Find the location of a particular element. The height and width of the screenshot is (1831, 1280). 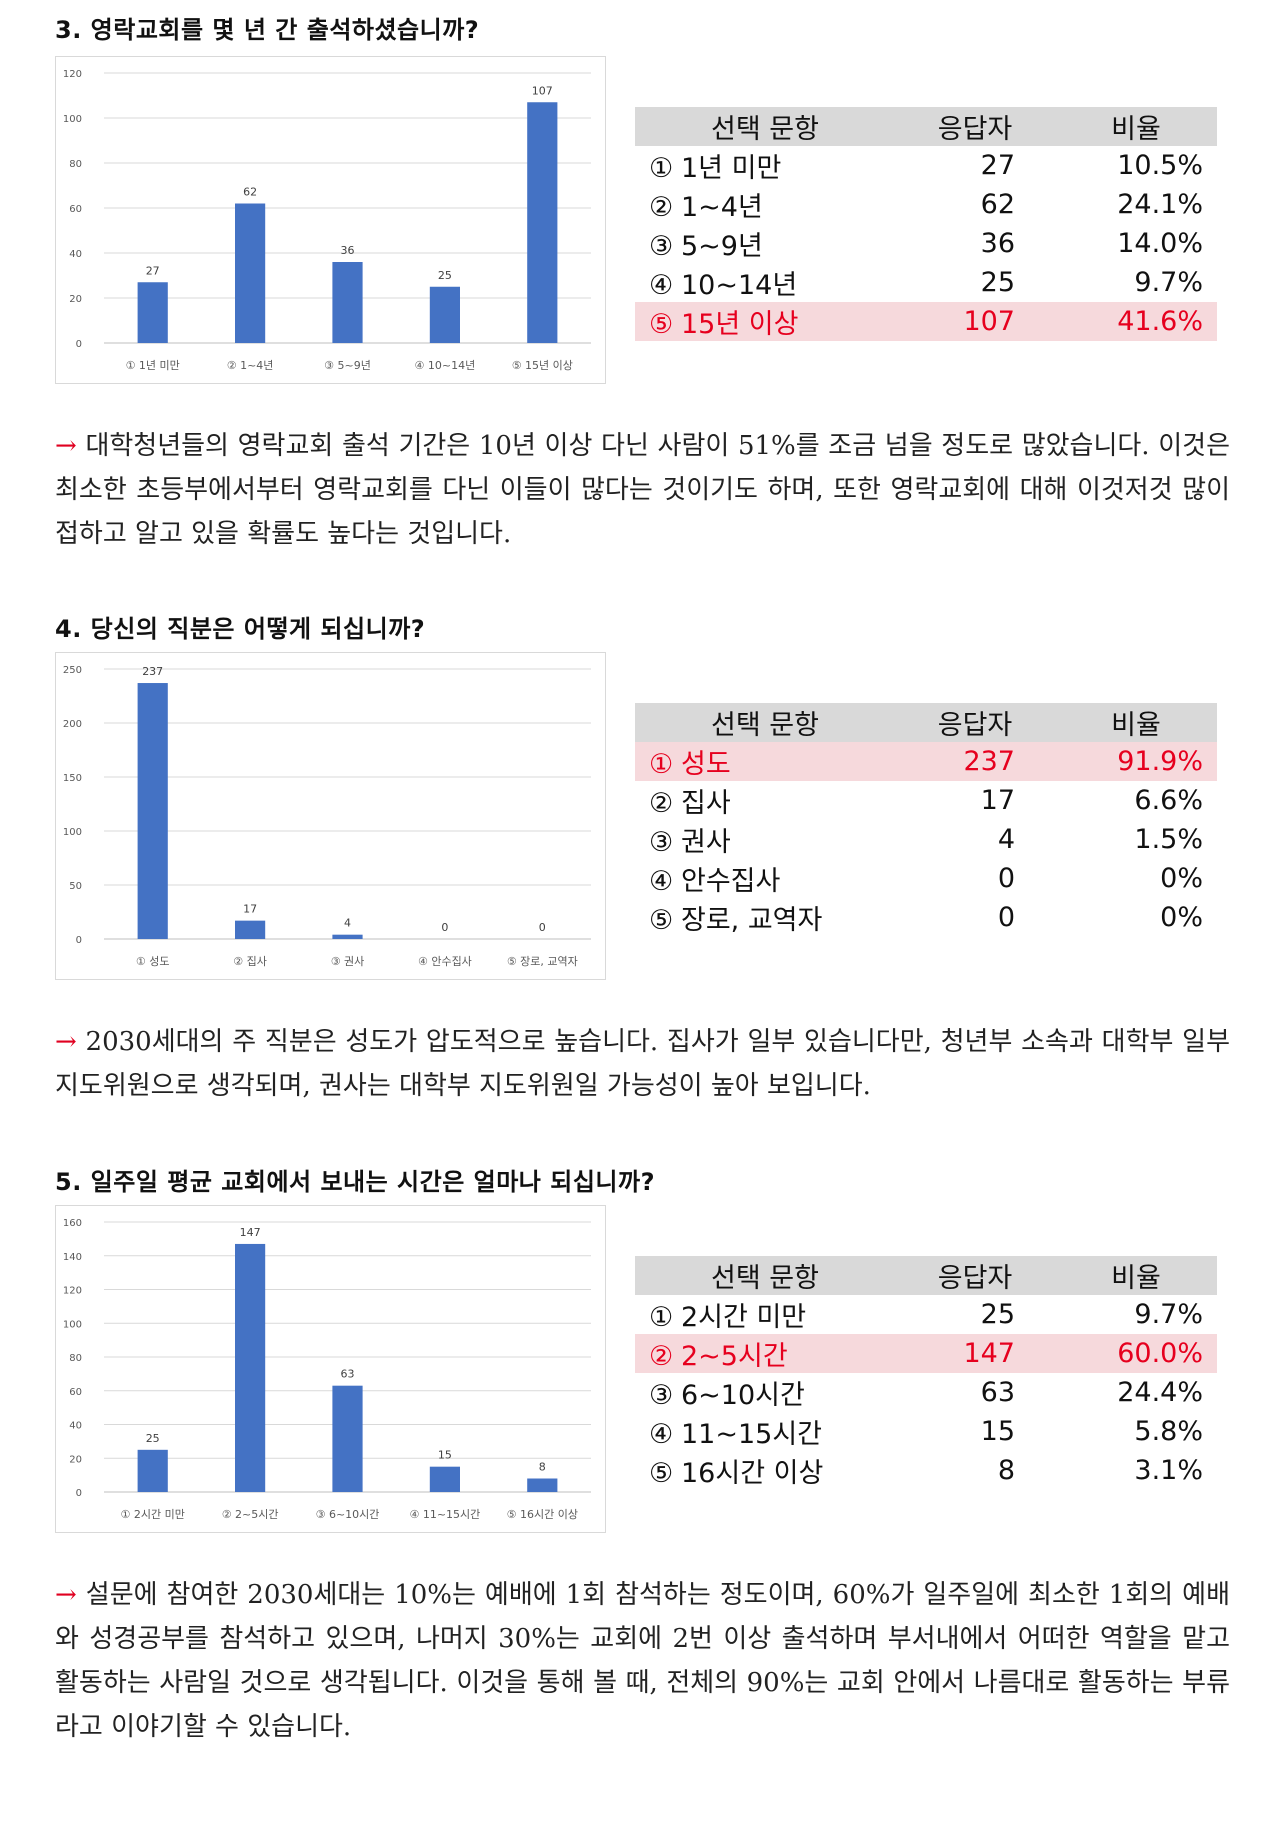

option-label: 11~15시간 is located at coordinates (752, 1434).